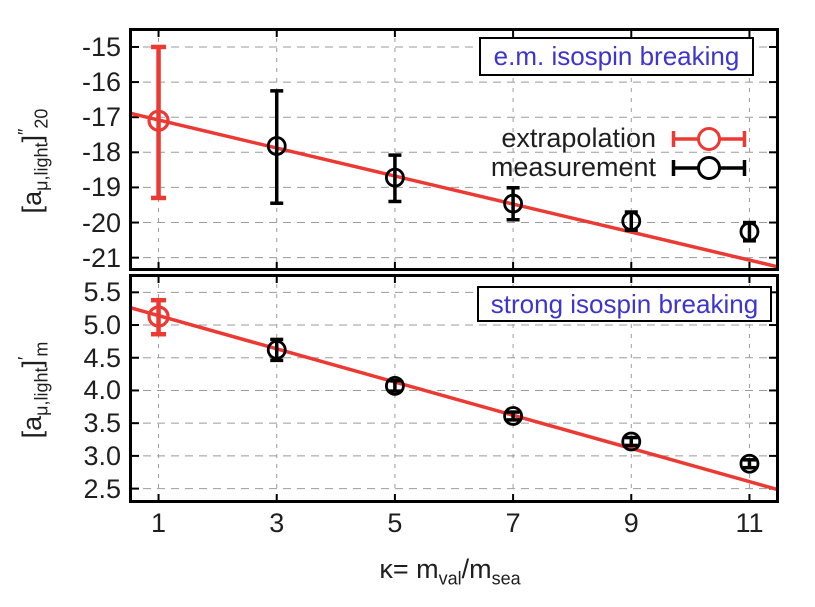 This screenshot has height=607, width=815. What do you see at coordinates (513, 523) in the screenshot?
I see `x-tick-label: 7` at bounding box center [513, 523].